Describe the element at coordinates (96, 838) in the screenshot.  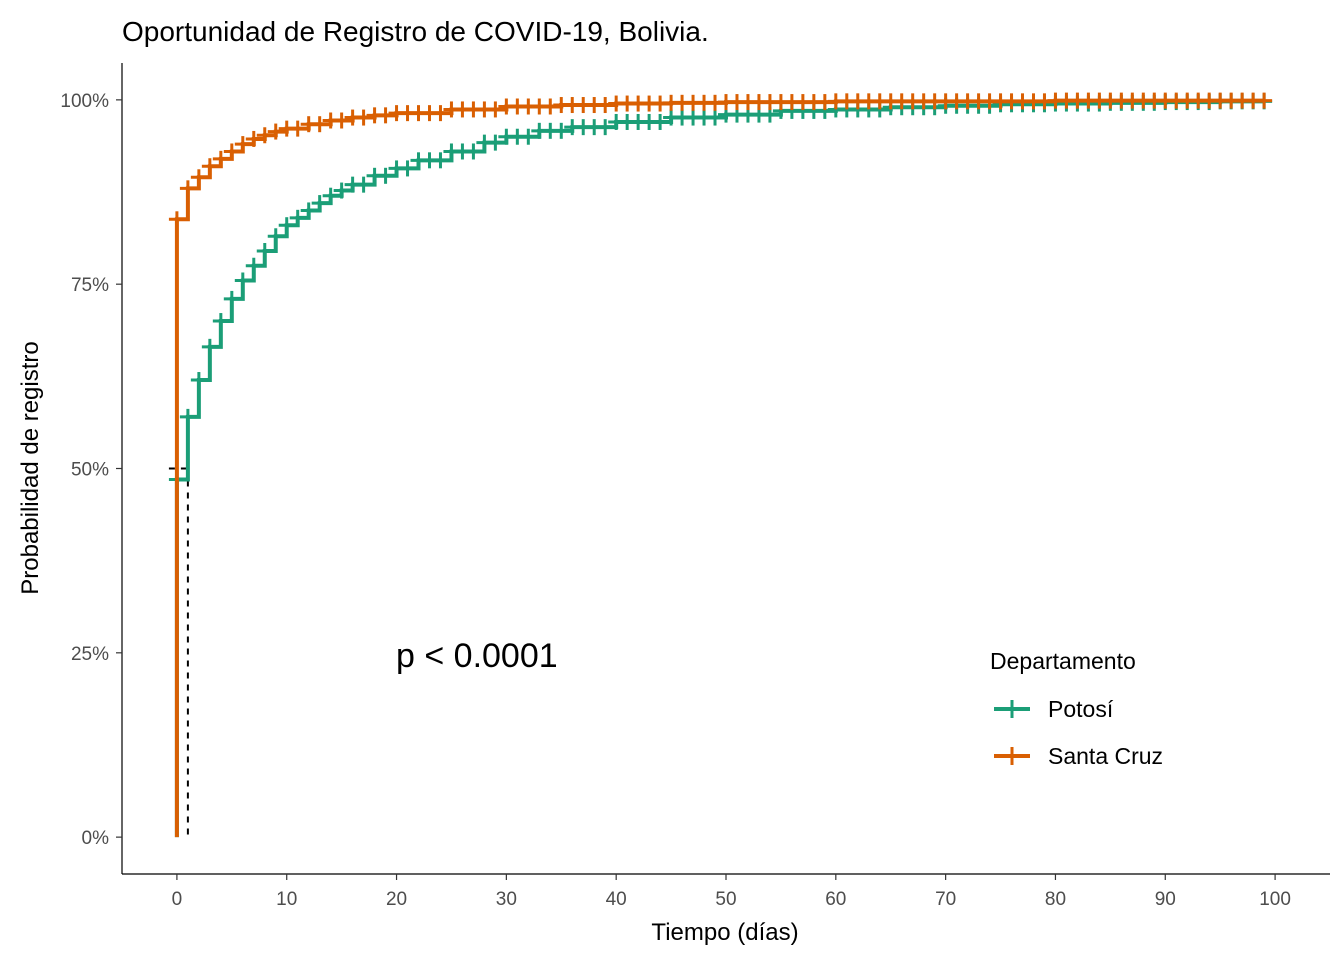
I see `y-tick-label: 0%` at that location.